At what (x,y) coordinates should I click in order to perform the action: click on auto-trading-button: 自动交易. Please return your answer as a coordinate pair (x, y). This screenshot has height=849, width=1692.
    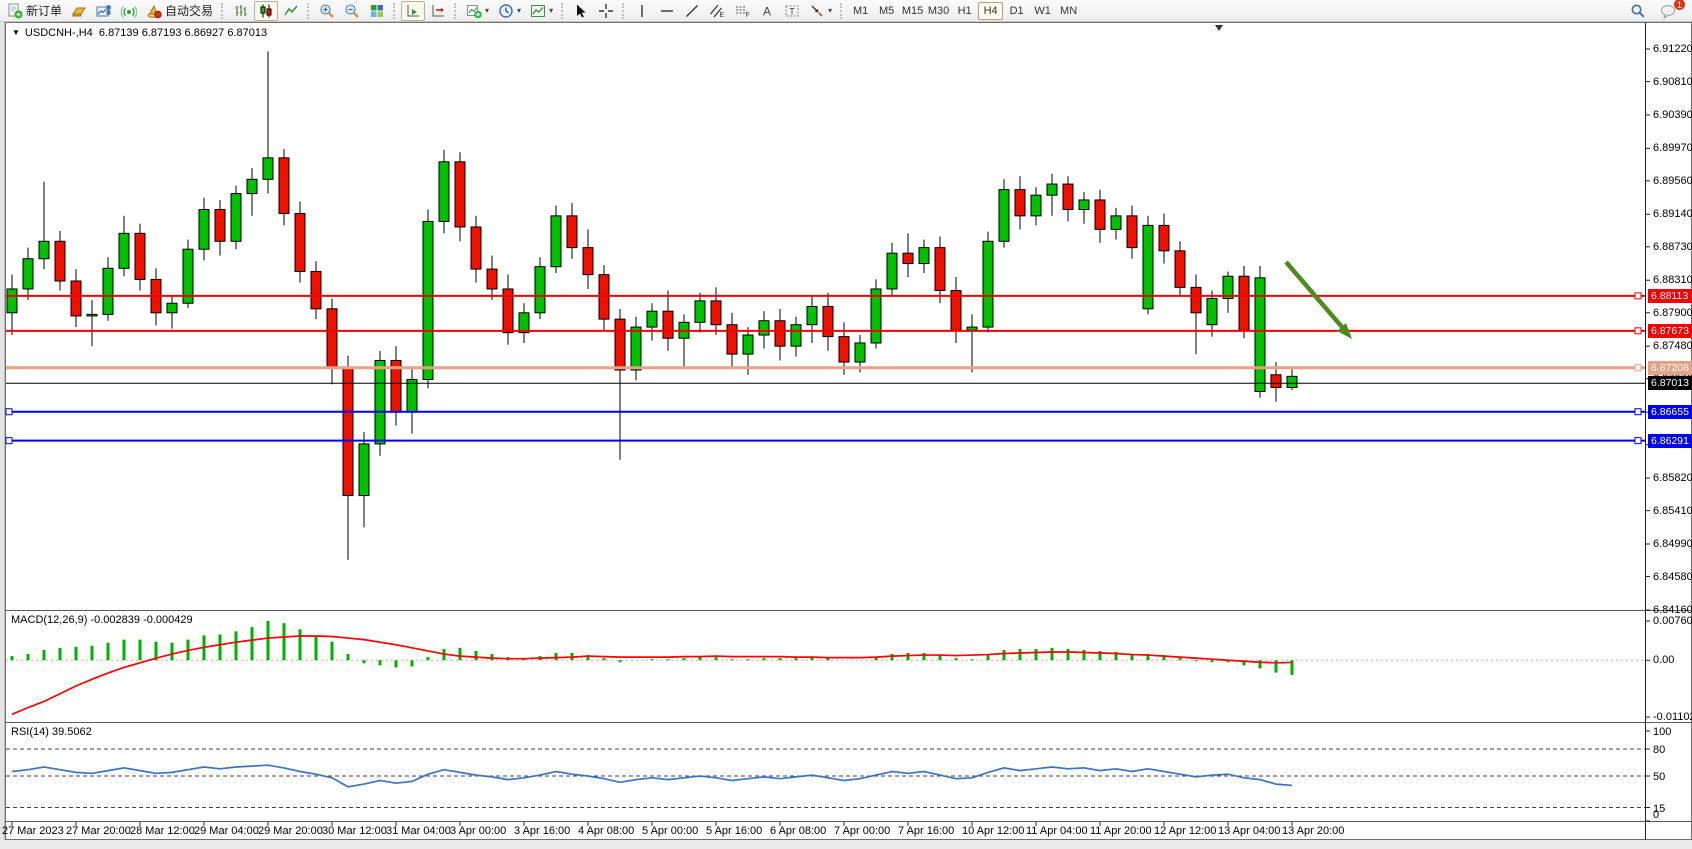
    Looking at the image, I should click on (179, 11).